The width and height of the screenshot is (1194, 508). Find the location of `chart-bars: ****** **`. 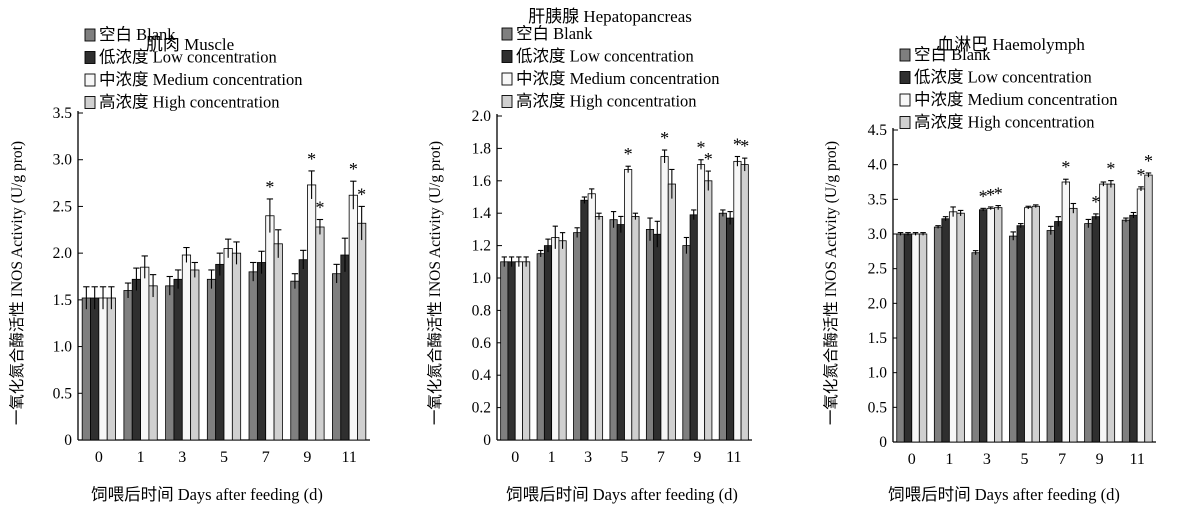

chart-bars: ****** ** is located at coordinates (1024, 297).